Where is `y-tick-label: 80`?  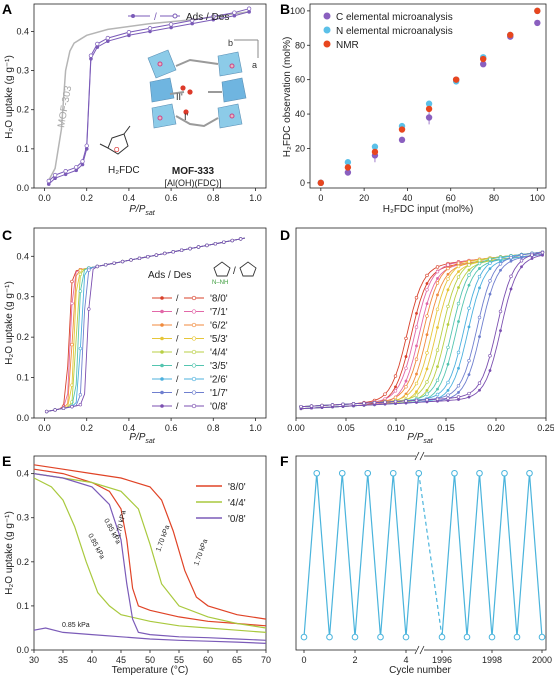
y-tick-label: 80 is located at coordinates (300, 45).